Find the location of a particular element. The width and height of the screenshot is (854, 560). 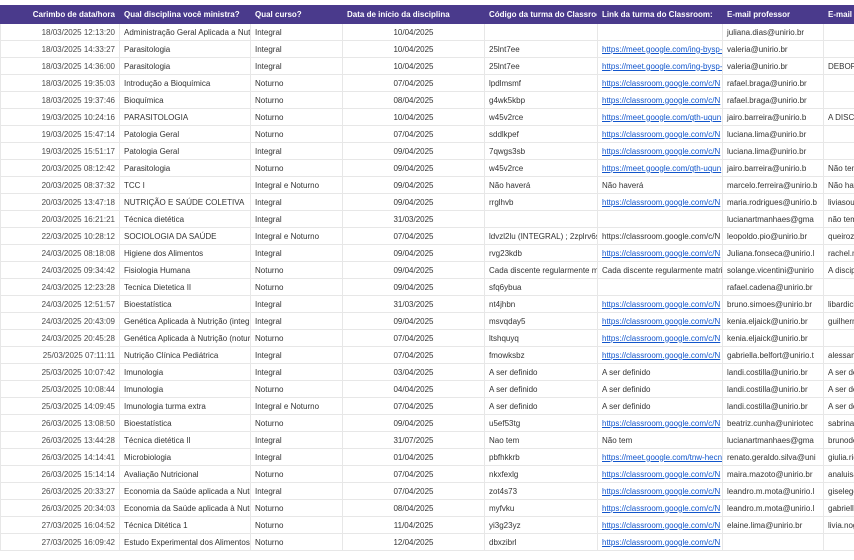

cell-class-code: Cada discente regularmente matricula is located at coordinates (541, 270).